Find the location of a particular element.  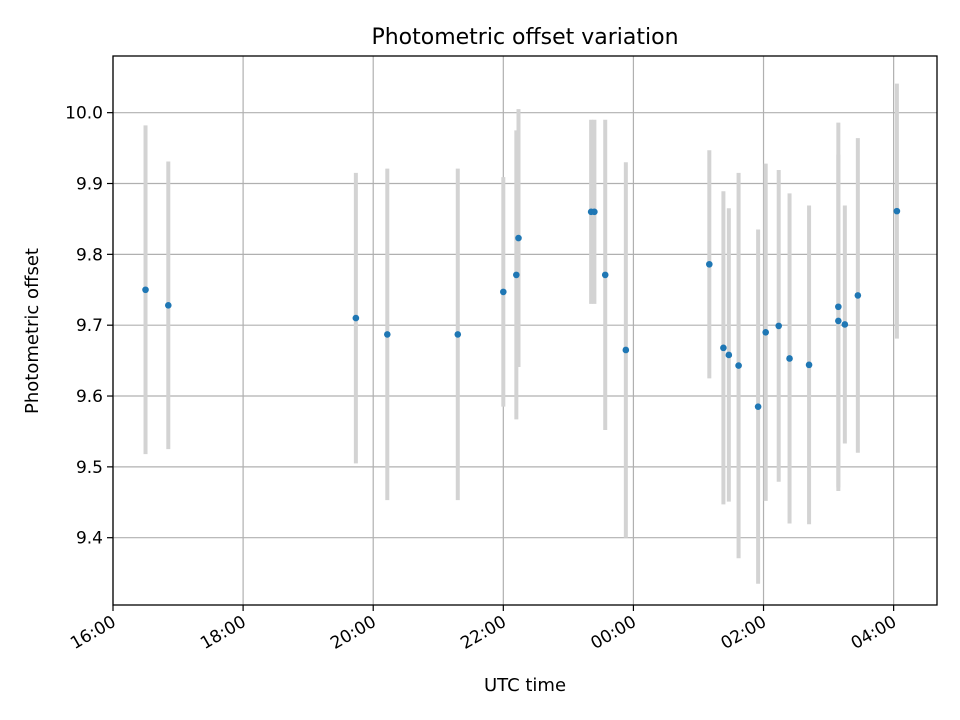

y-tick-label: 9.7 is located at coordinates (89, 326).